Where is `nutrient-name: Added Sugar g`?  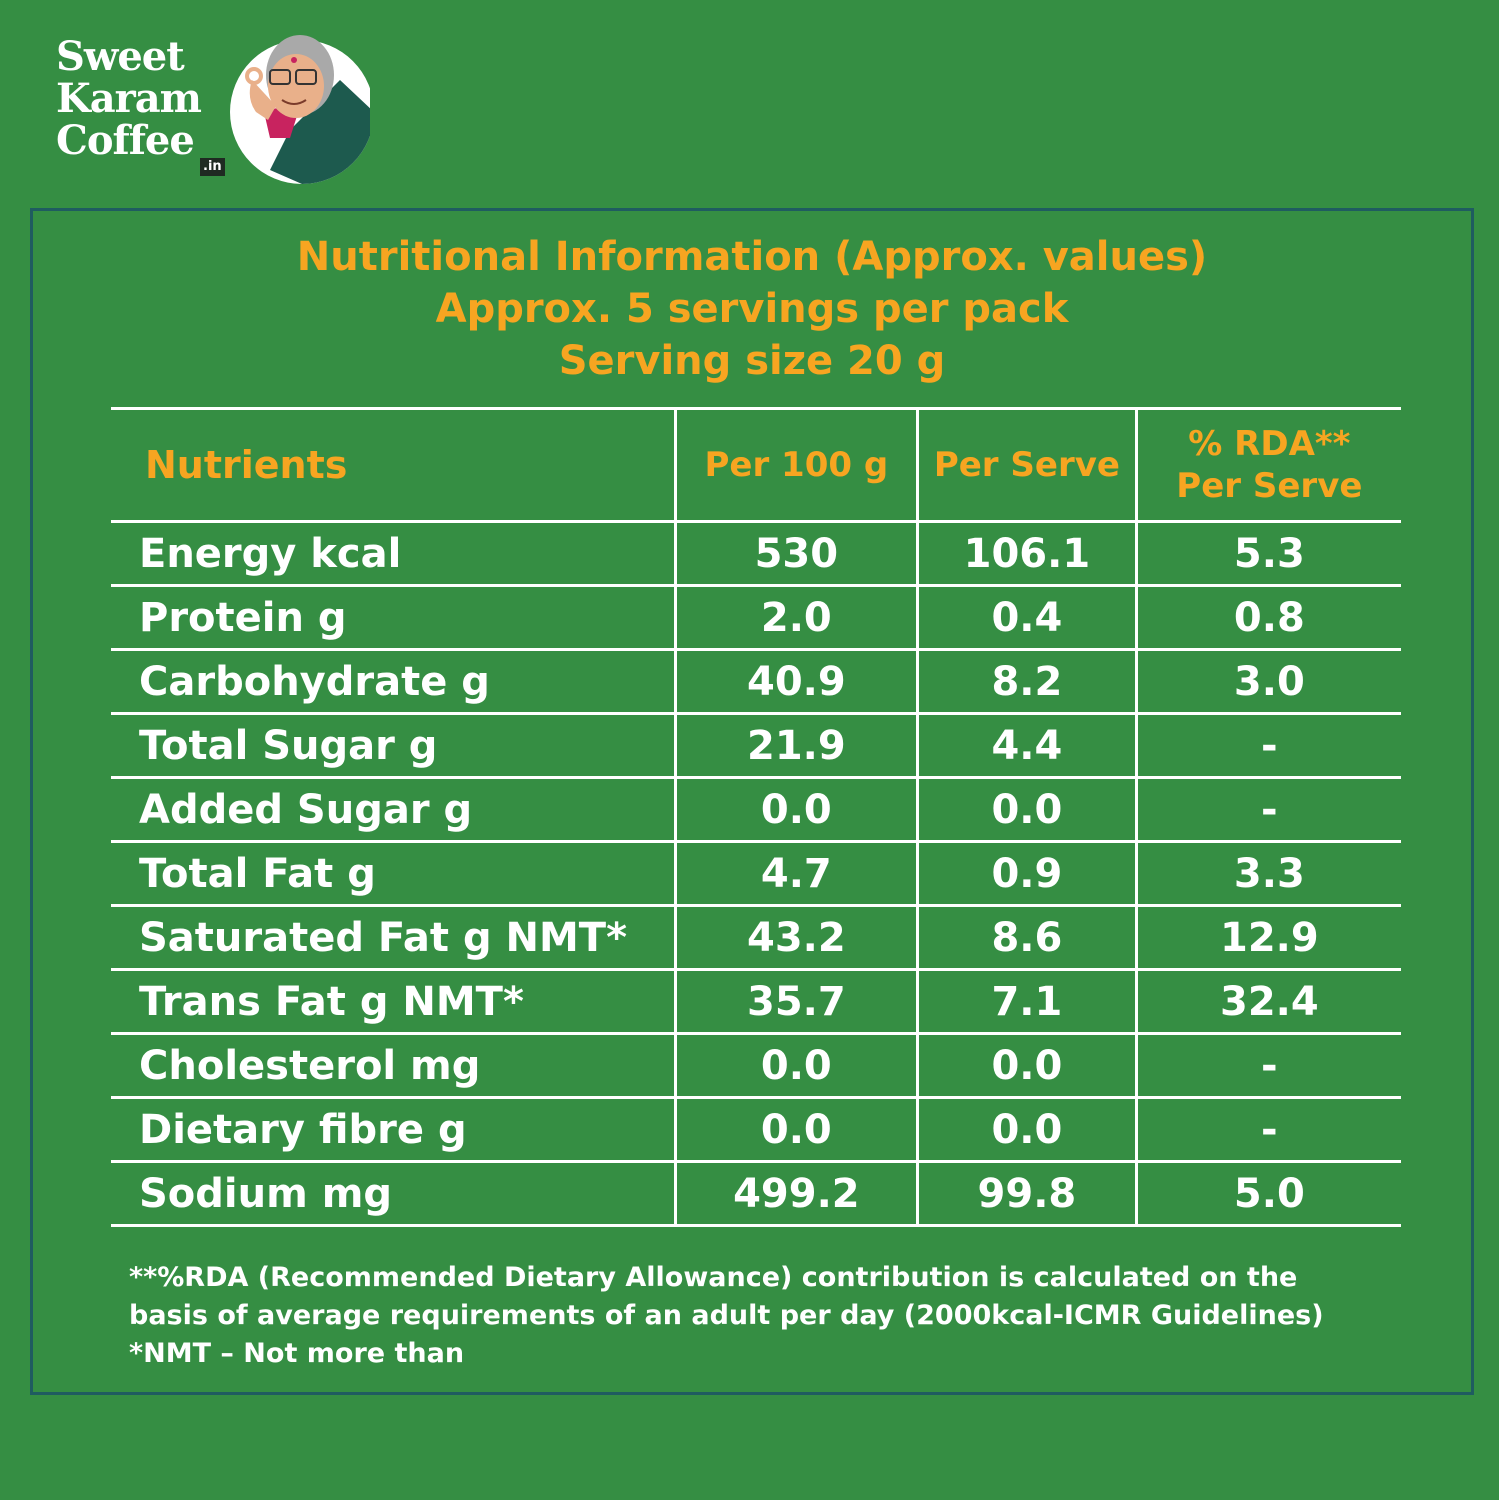
nutrient-name: Added Sugar g is located at coordinates (394, 810).